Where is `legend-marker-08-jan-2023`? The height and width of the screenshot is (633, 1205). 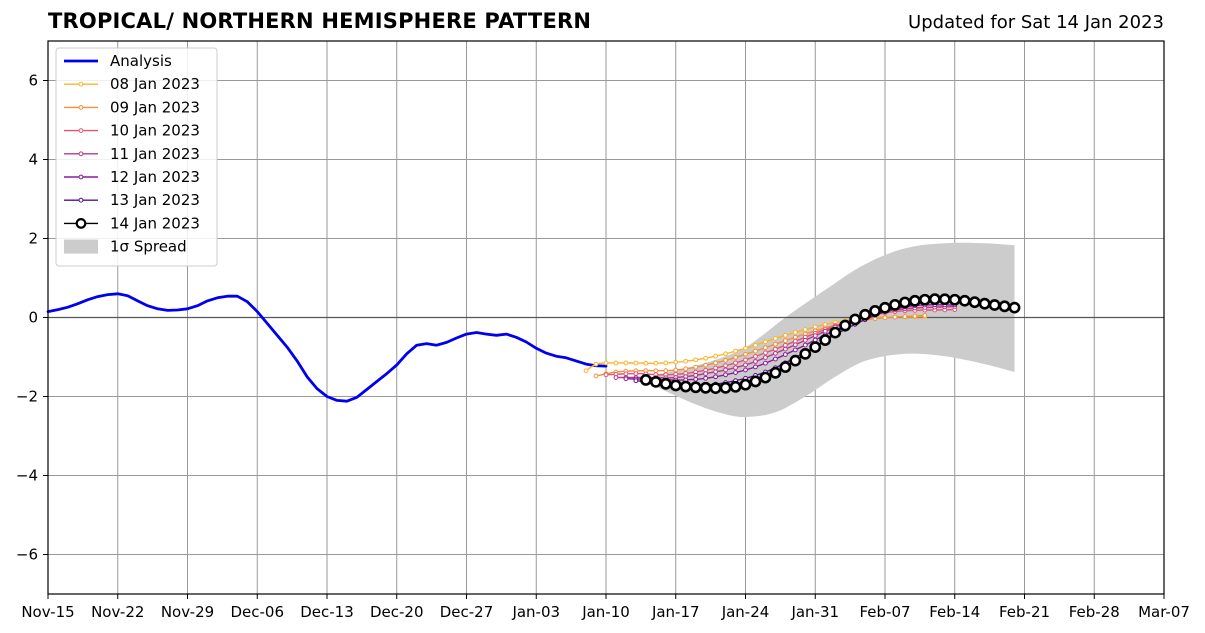
legend-marker-08-jan-2023 is located at coordinates (81, 84).